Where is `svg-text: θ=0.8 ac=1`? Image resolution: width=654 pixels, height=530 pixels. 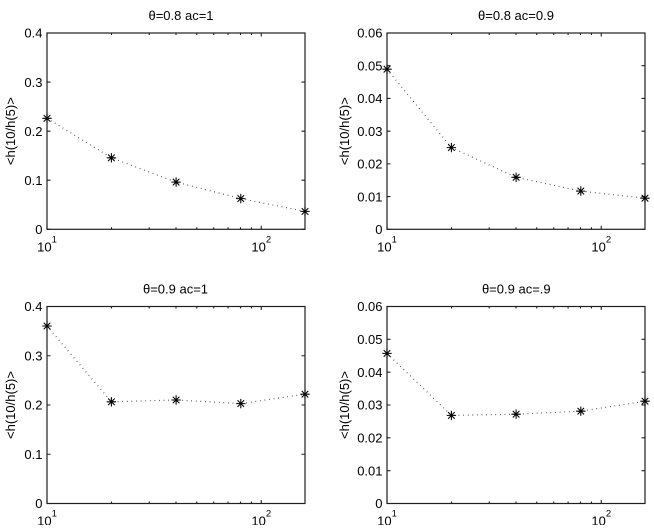
svg-text: θ=0.8 ac=1 is located at coordinates (180, 15).